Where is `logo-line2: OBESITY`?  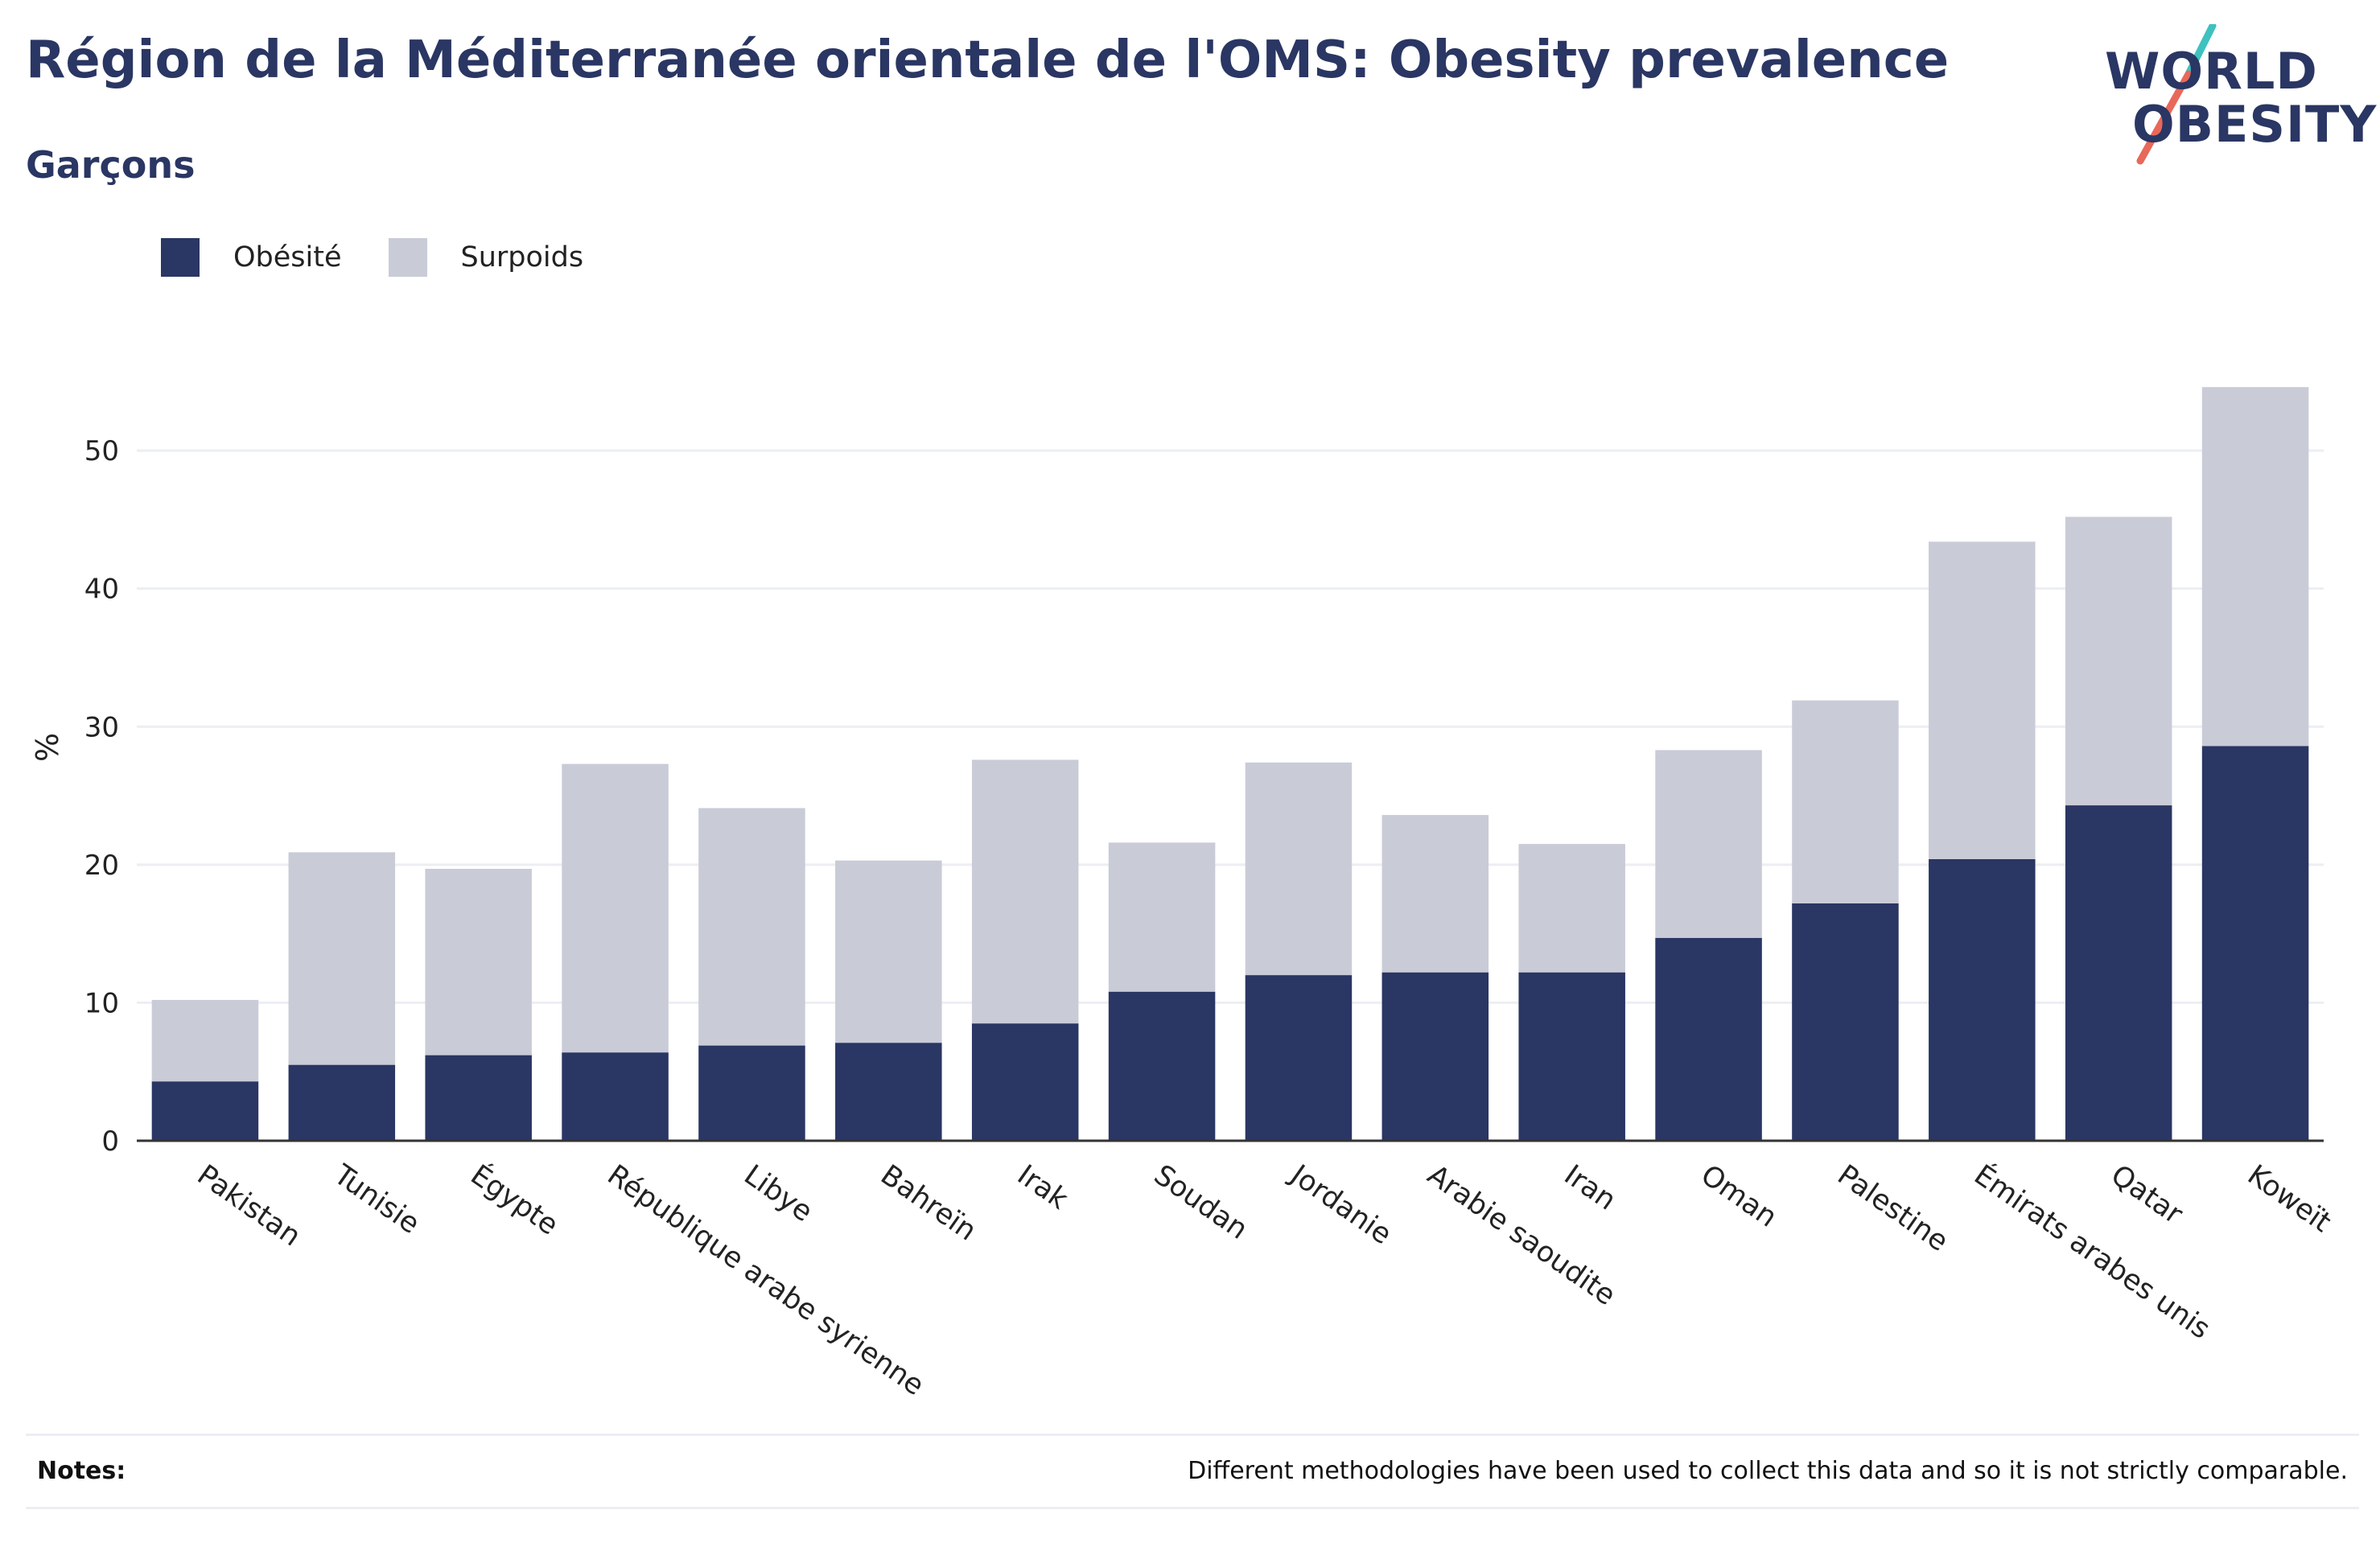 logo-line2: OBESITY is located at coordinates (2255, 124).